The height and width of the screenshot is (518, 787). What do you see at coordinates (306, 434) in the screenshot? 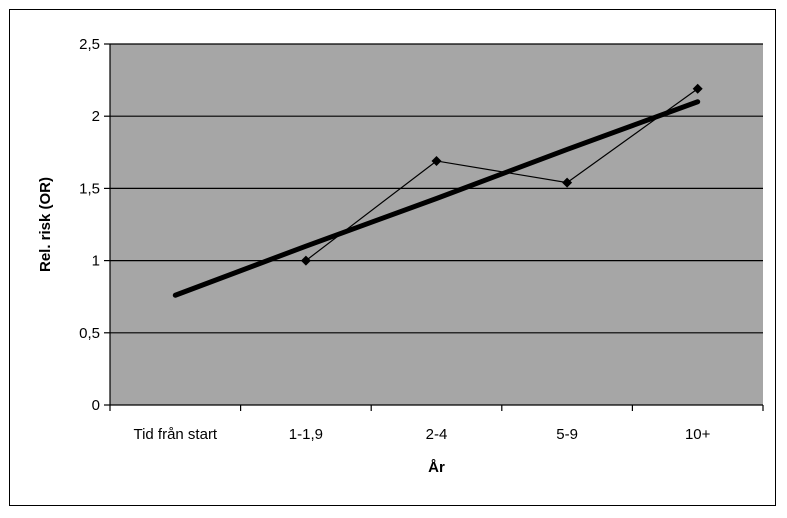
I see `x-tick-label: 1-1,9` at bounding box center [306, 434].